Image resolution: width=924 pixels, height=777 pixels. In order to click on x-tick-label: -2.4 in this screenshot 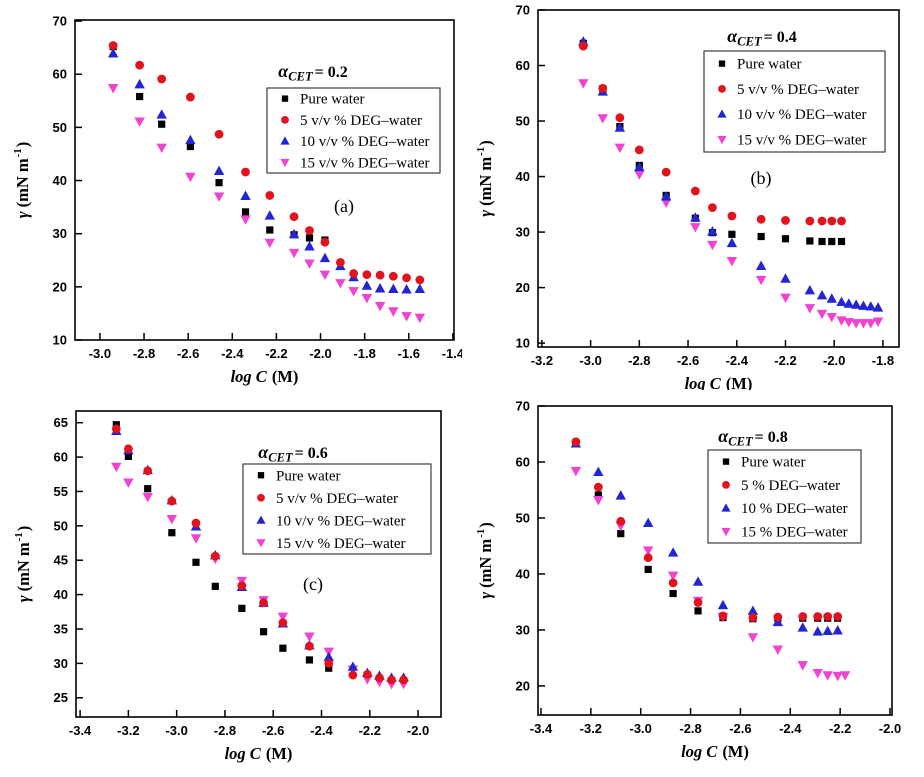, I will do `click(232, 353)`.